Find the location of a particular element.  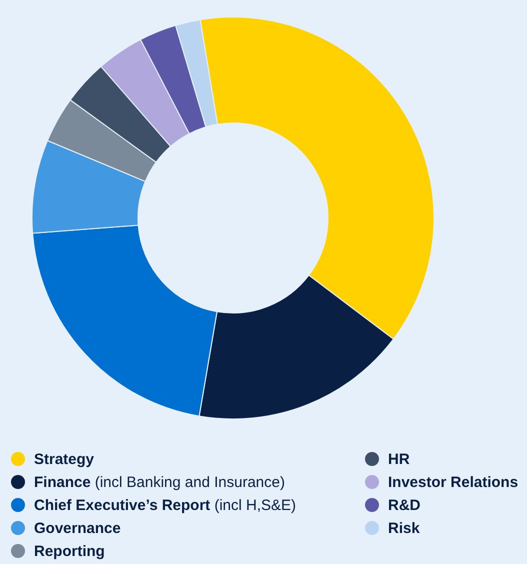

legend-label: HR is located at coordinates (399, 459).